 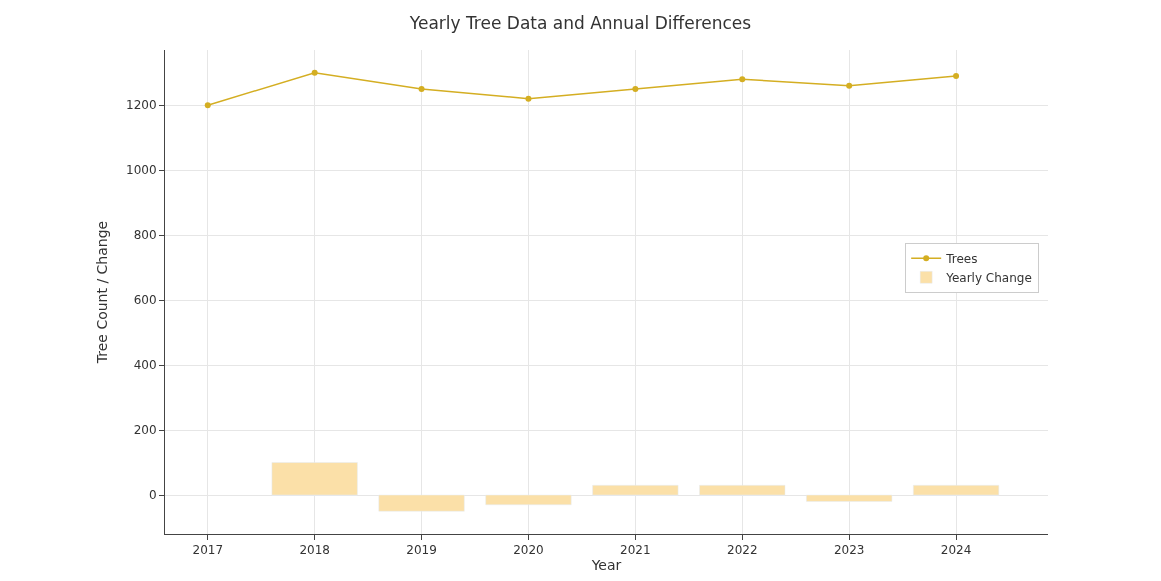 What do you see at coordinates (145, 300) in the screenshot?
I see `y-tick-label: 600` at bounding box center [145, 300].